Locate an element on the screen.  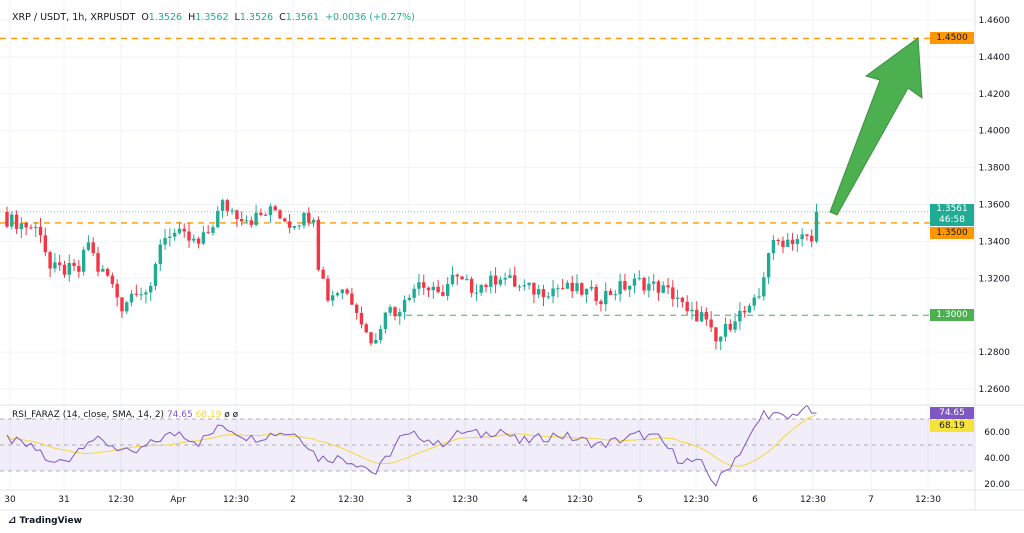
close-label: C is located at coordinates (282, 17).